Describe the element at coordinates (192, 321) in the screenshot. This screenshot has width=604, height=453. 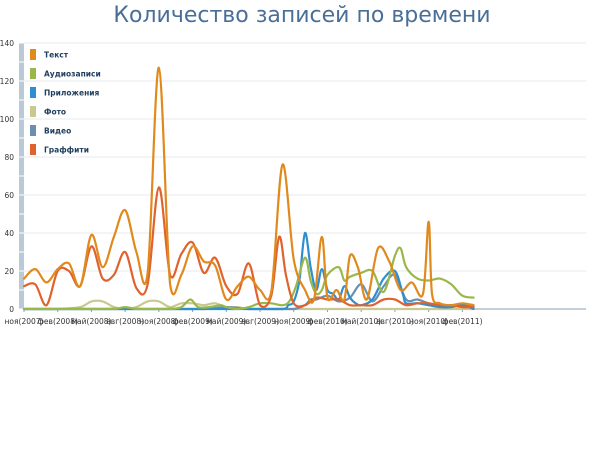
I see `x-tick-label: фев(2009)` at that location.